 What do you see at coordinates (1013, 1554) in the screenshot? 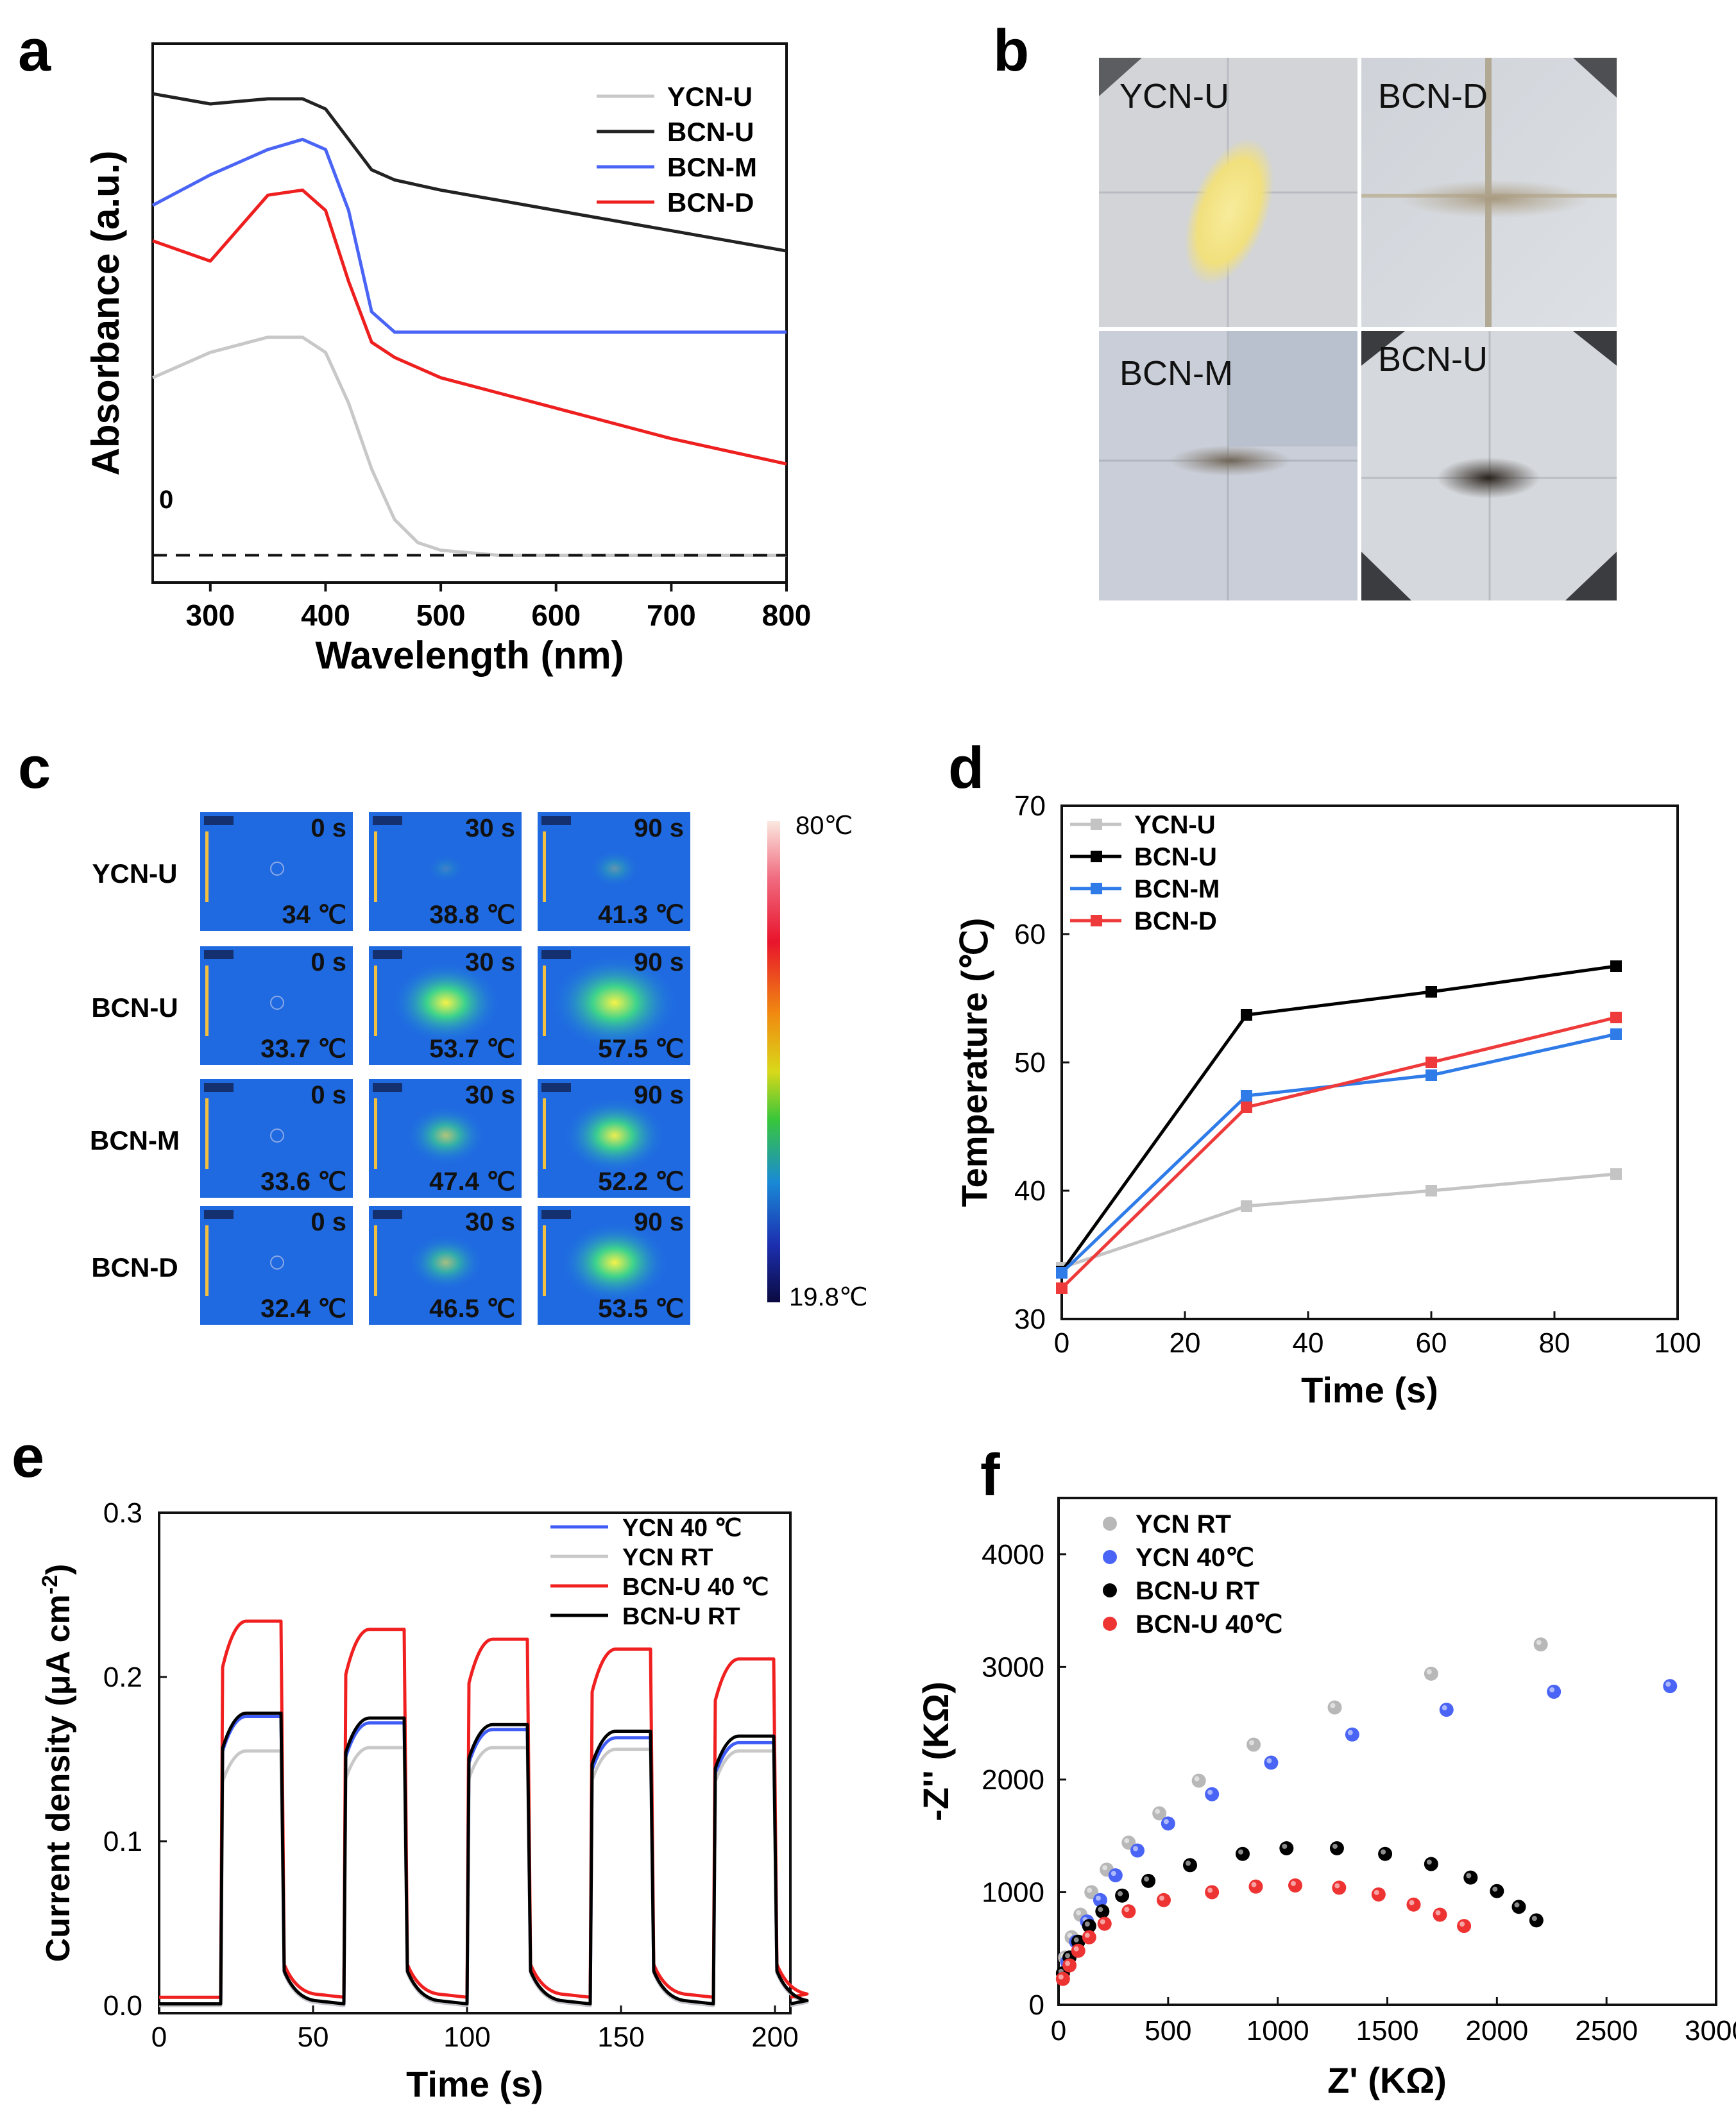
I see `y-tick-label: 4000` at bounding box center [1013, 1554].